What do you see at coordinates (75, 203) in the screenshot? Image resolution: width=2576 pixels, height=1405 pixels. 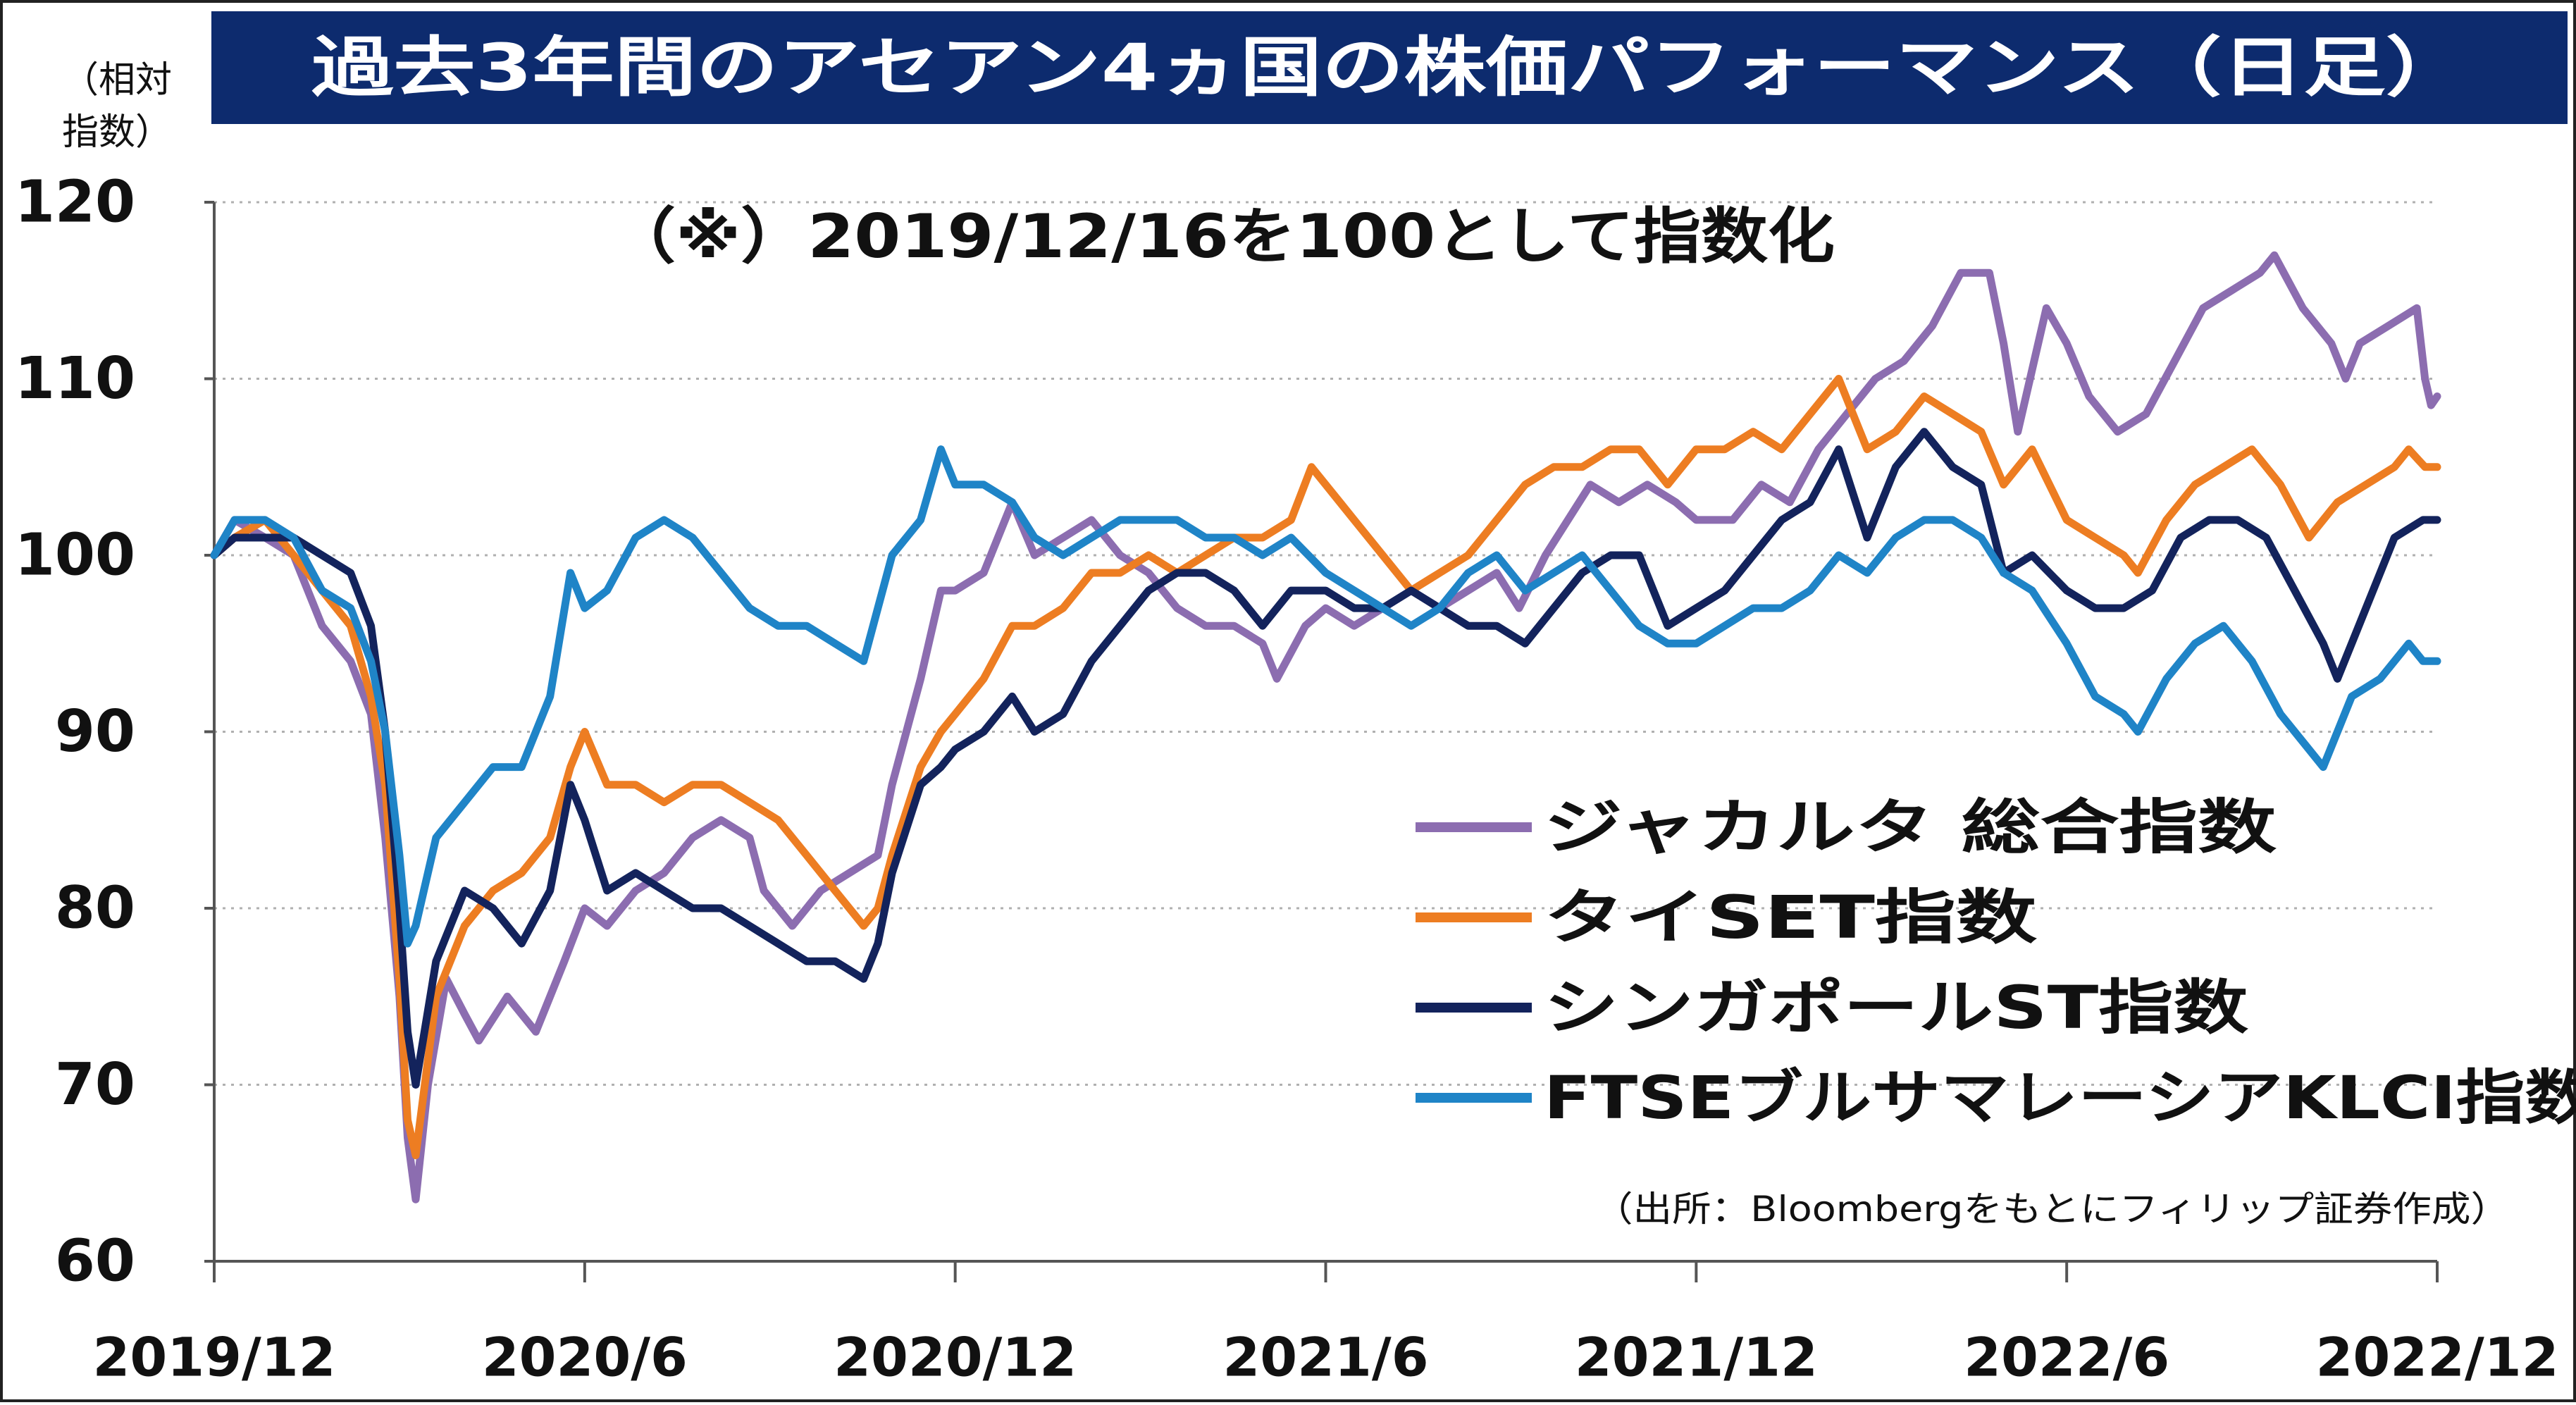 I see `y-tick-label: 120` at bounding box center [75, 203].